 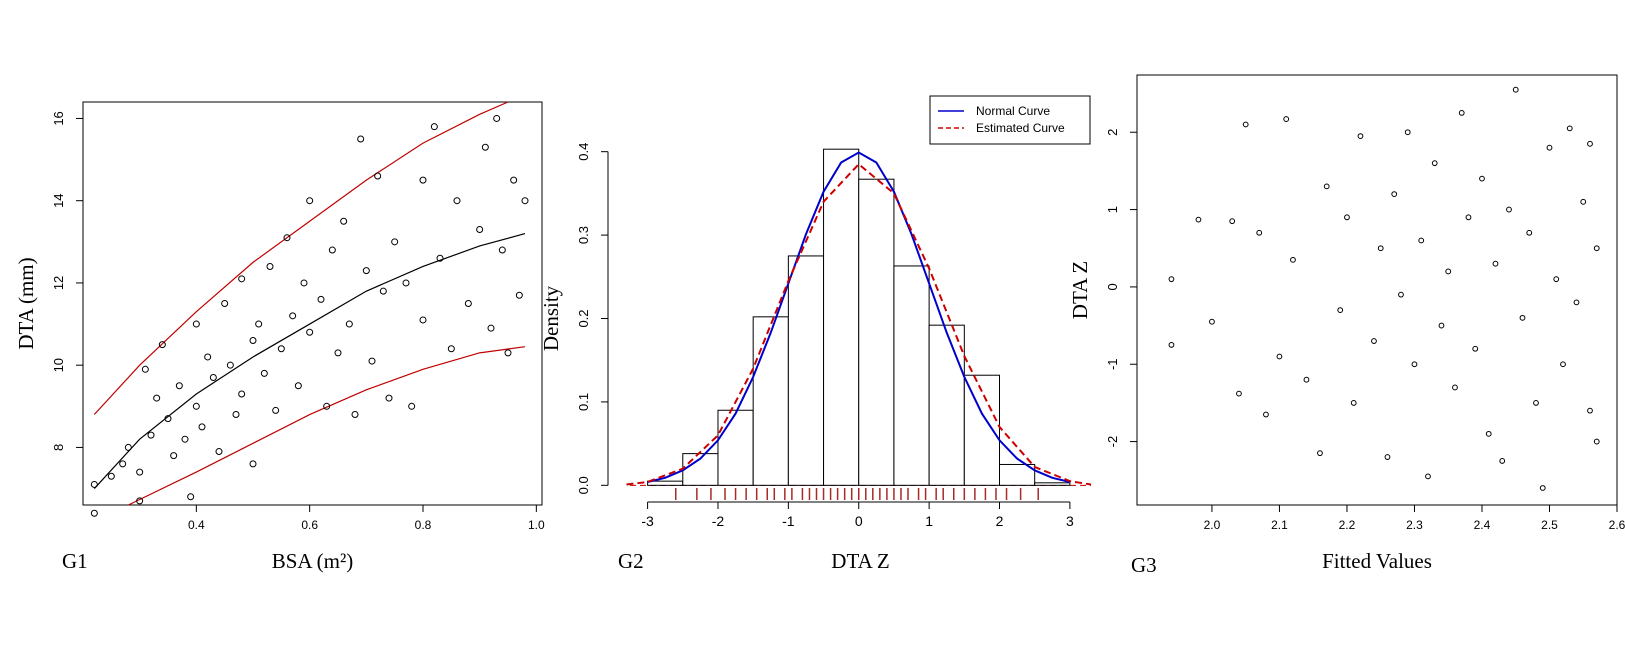 I want to click on x-tick-label: 1.0, so click(x=536, y=525).